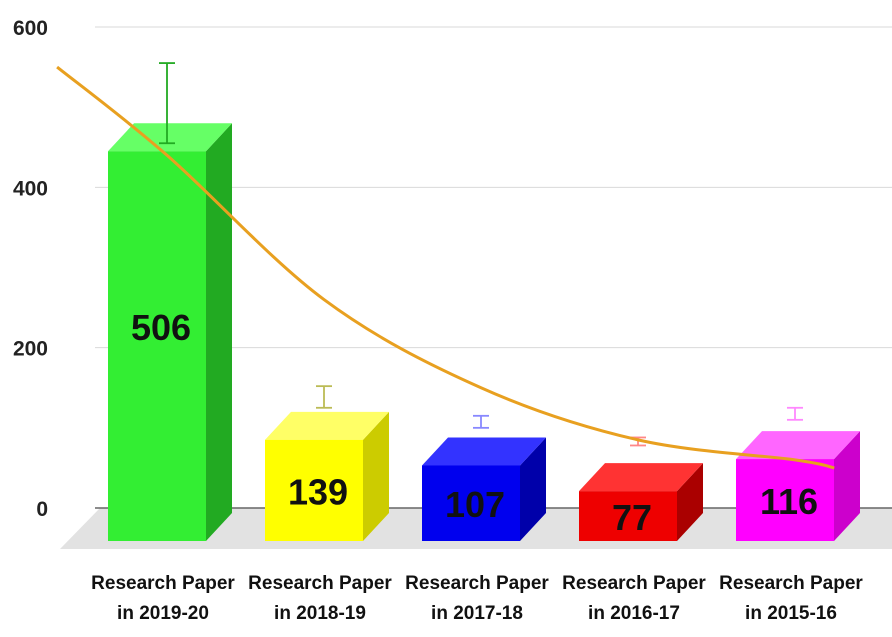 Image resolution: width=892 pixels, height=637 pixels. I want to click on y-tick-label: 400, so click(30, 188).